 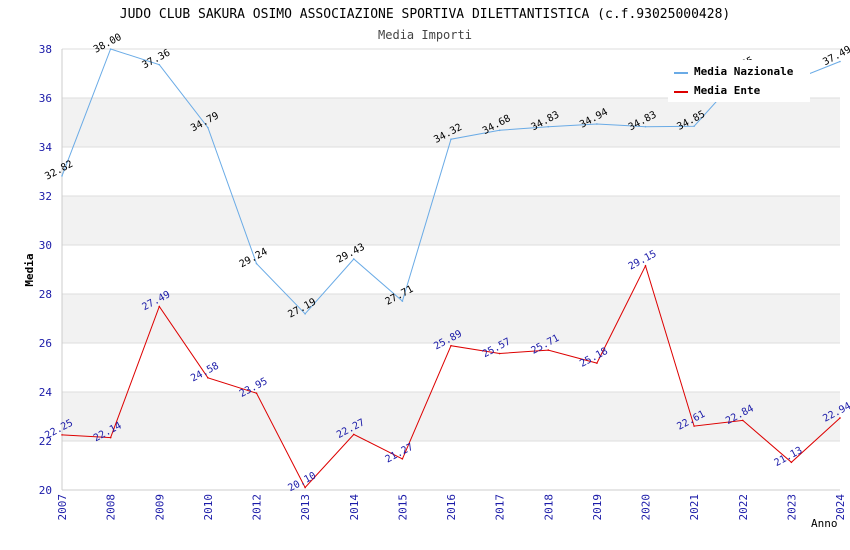 I want to click on y-tick-label: 38, so click(x=45, y=49).